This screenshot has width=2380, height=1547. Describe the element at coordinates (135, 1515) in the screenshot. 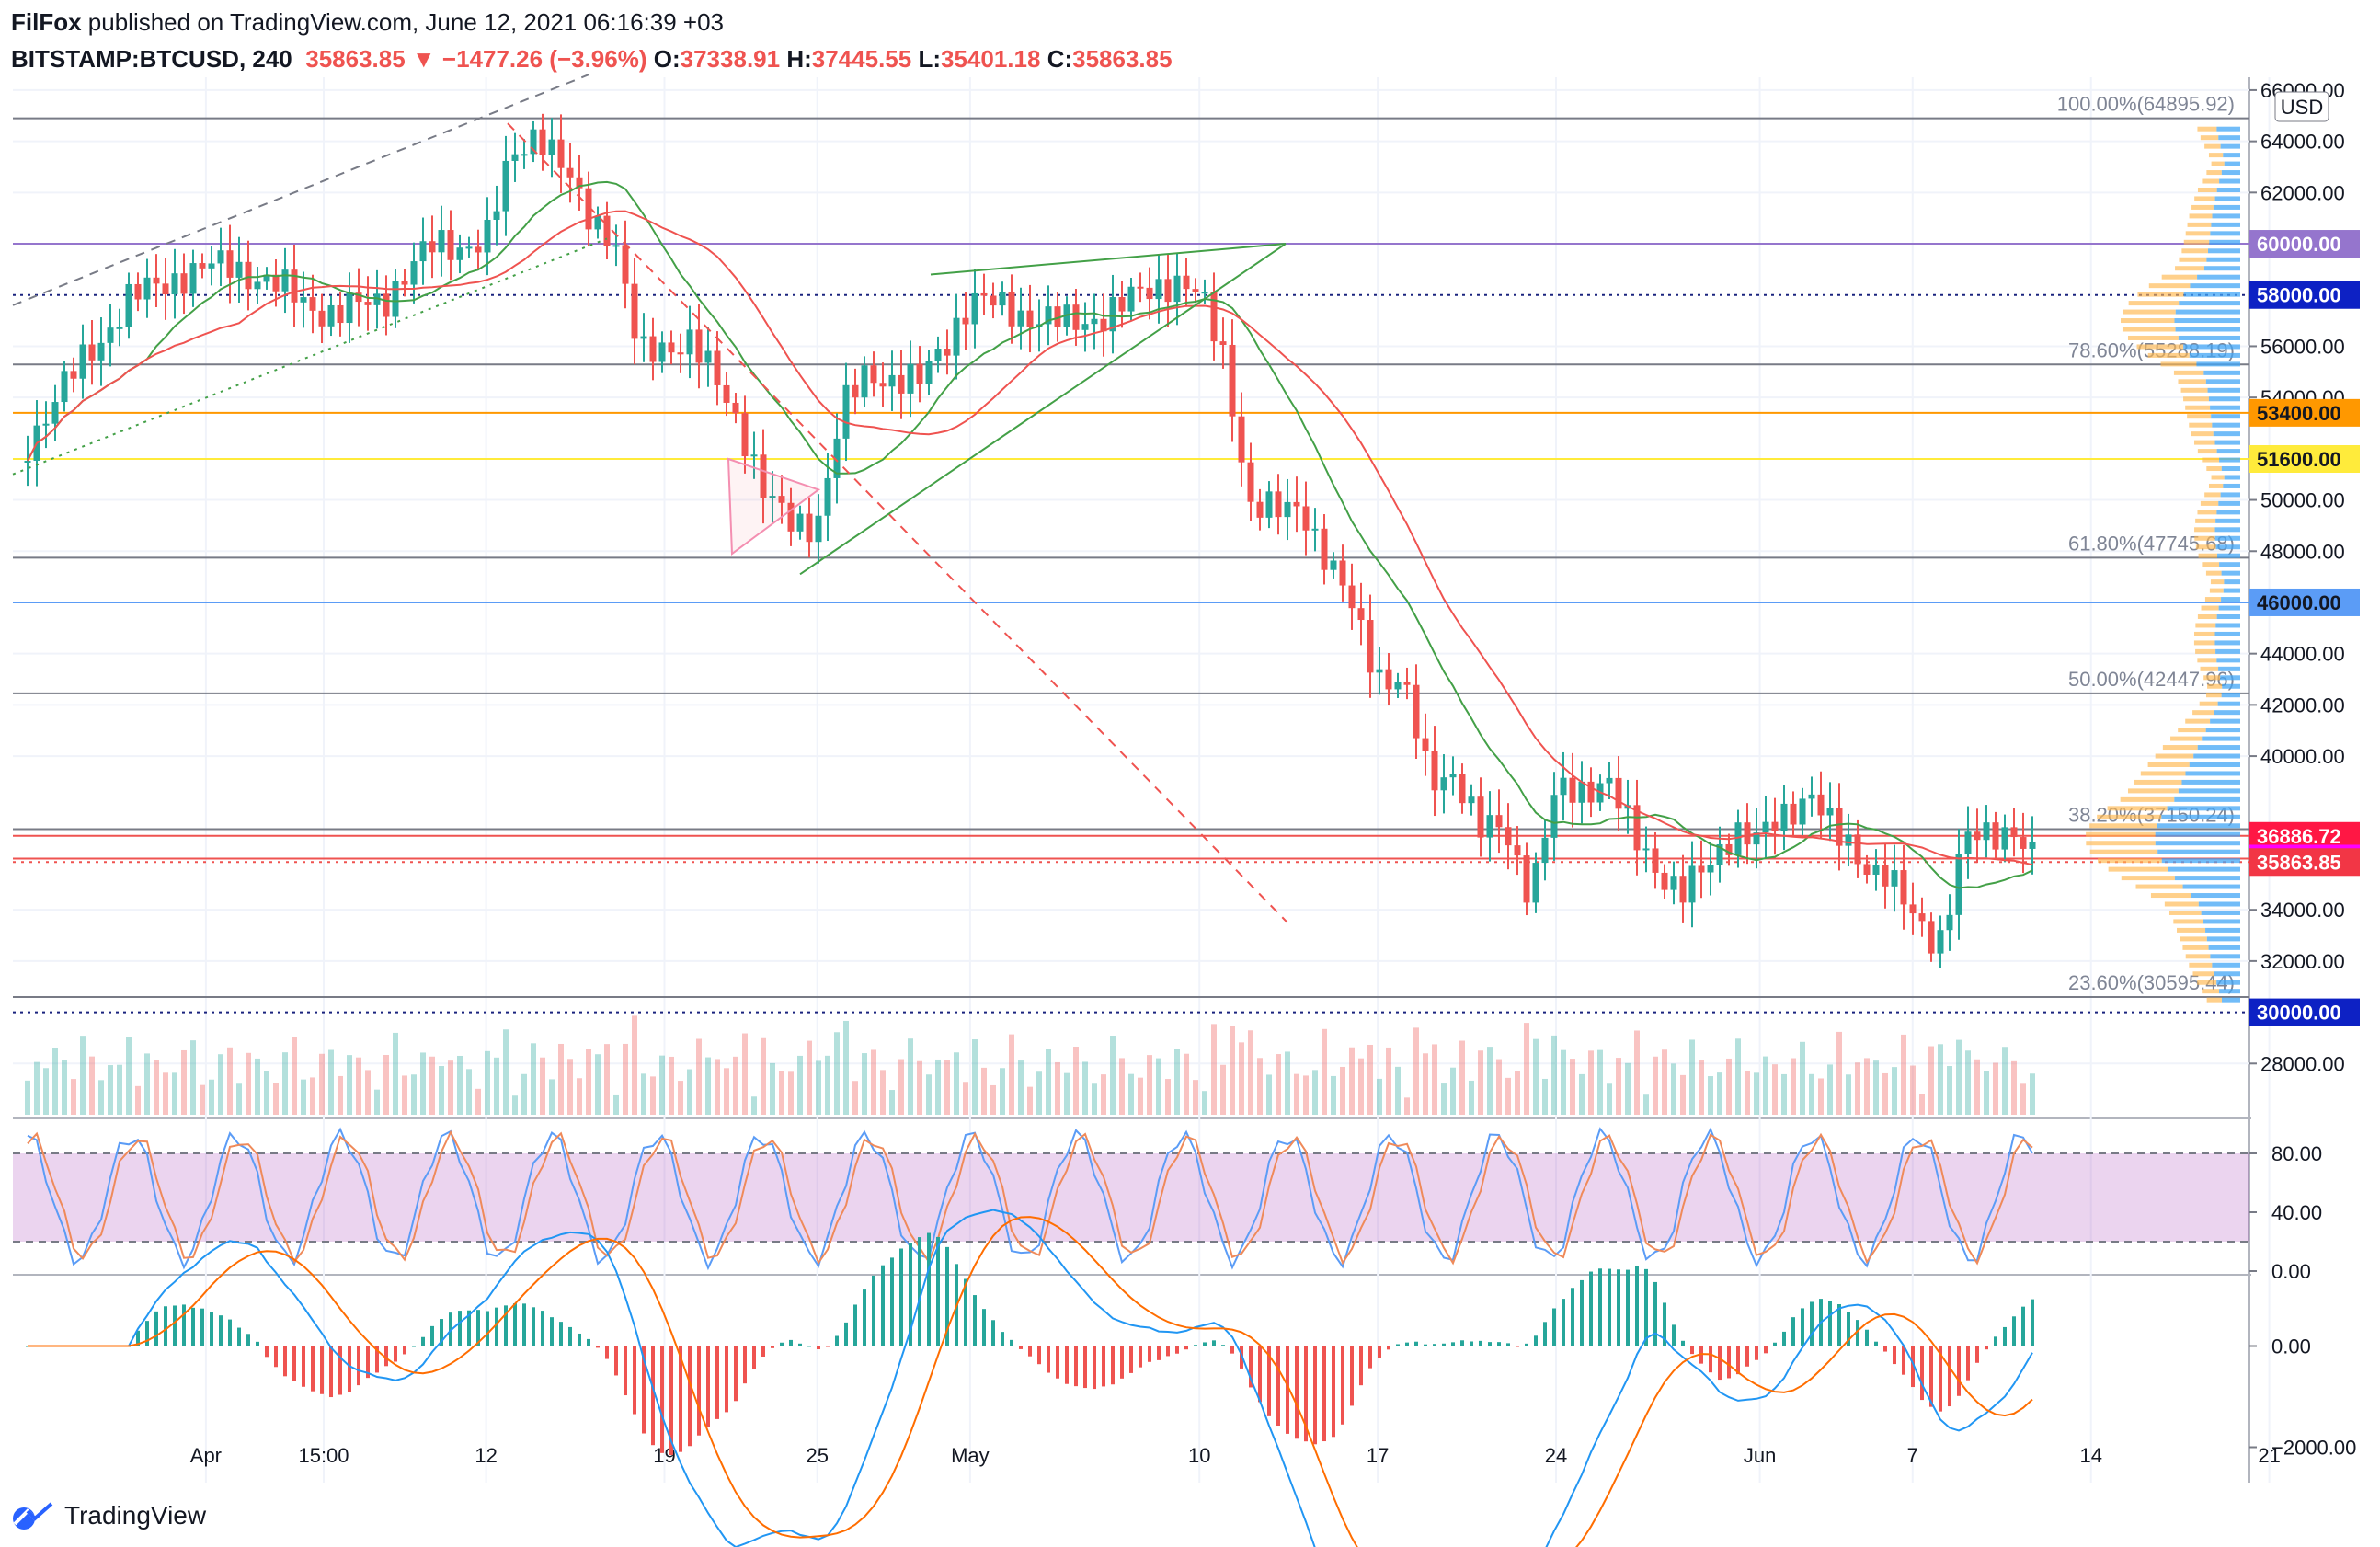

I see `footer-brand: TradingView` at that location.